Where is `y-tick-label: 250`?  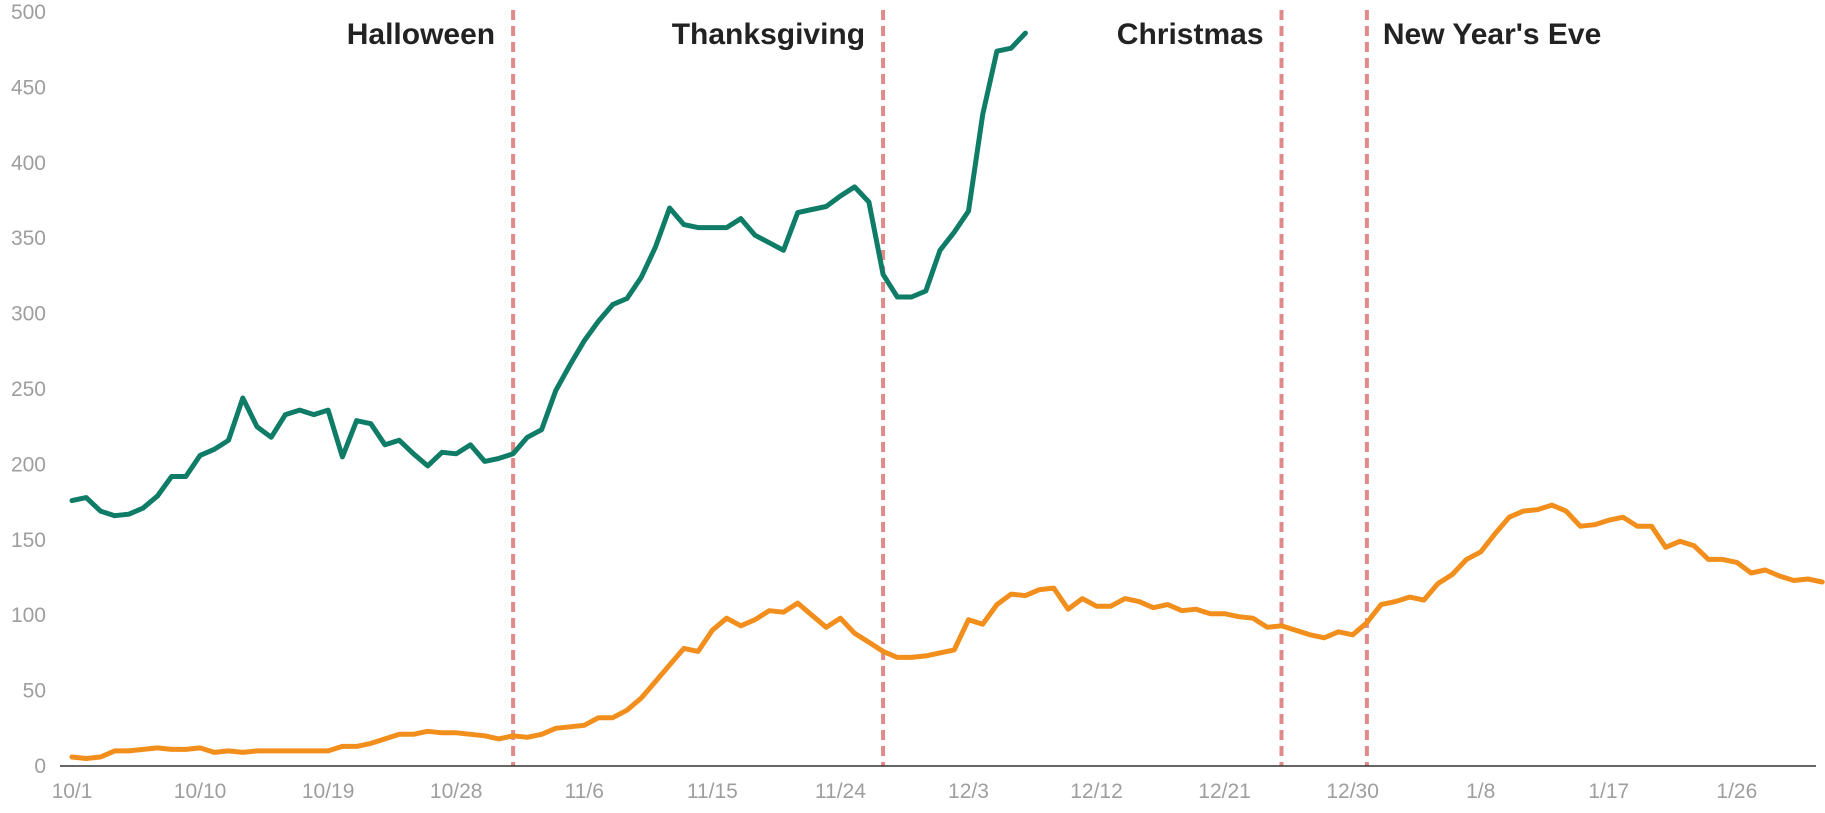
y-tick-label: 250 is located at coordinates (28, 389).